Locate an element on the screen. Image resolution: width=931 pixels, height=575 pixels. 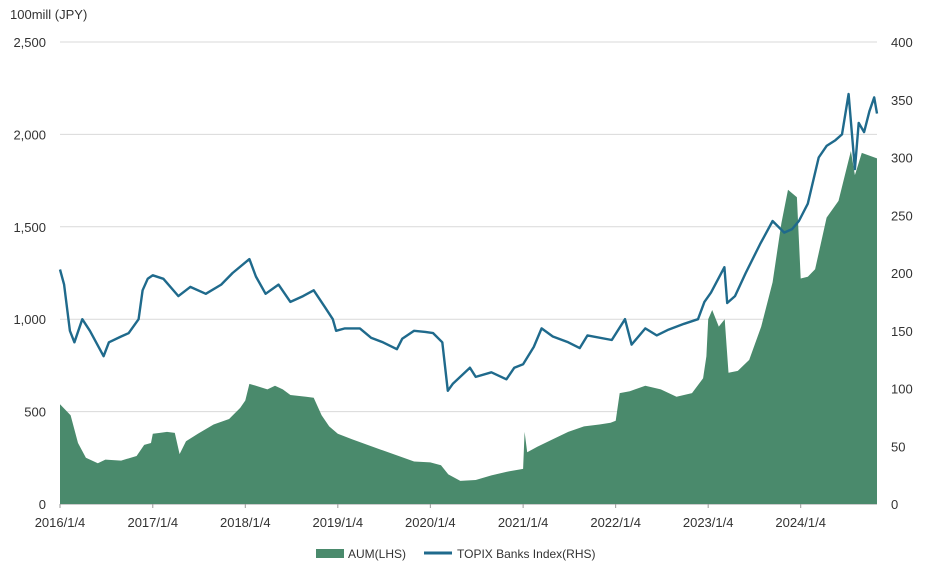
left-axis-tick-label: 1,000 is located at coordinates (29, 319).